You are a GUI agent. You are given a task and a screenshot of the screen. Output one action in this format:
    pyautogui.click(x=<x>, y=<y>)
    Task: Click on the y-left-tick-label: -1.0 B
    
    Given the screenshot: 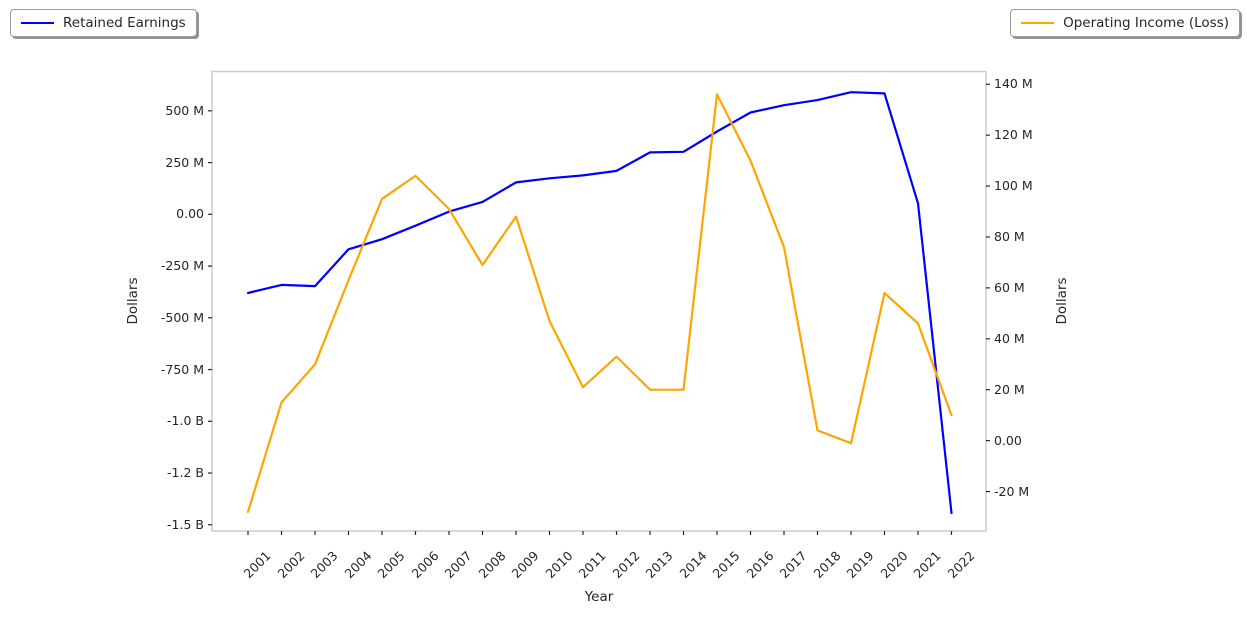 What is the action you would take?
    pyautogui.click(x=185, y=421)
    